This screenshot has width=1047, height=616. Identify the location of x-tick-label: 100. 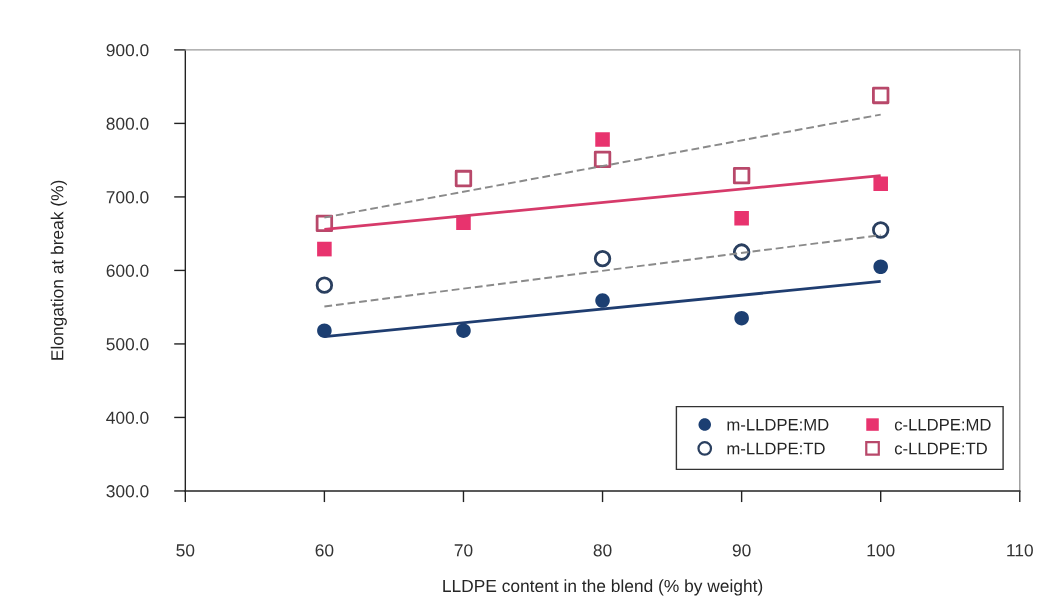
(881, 550).